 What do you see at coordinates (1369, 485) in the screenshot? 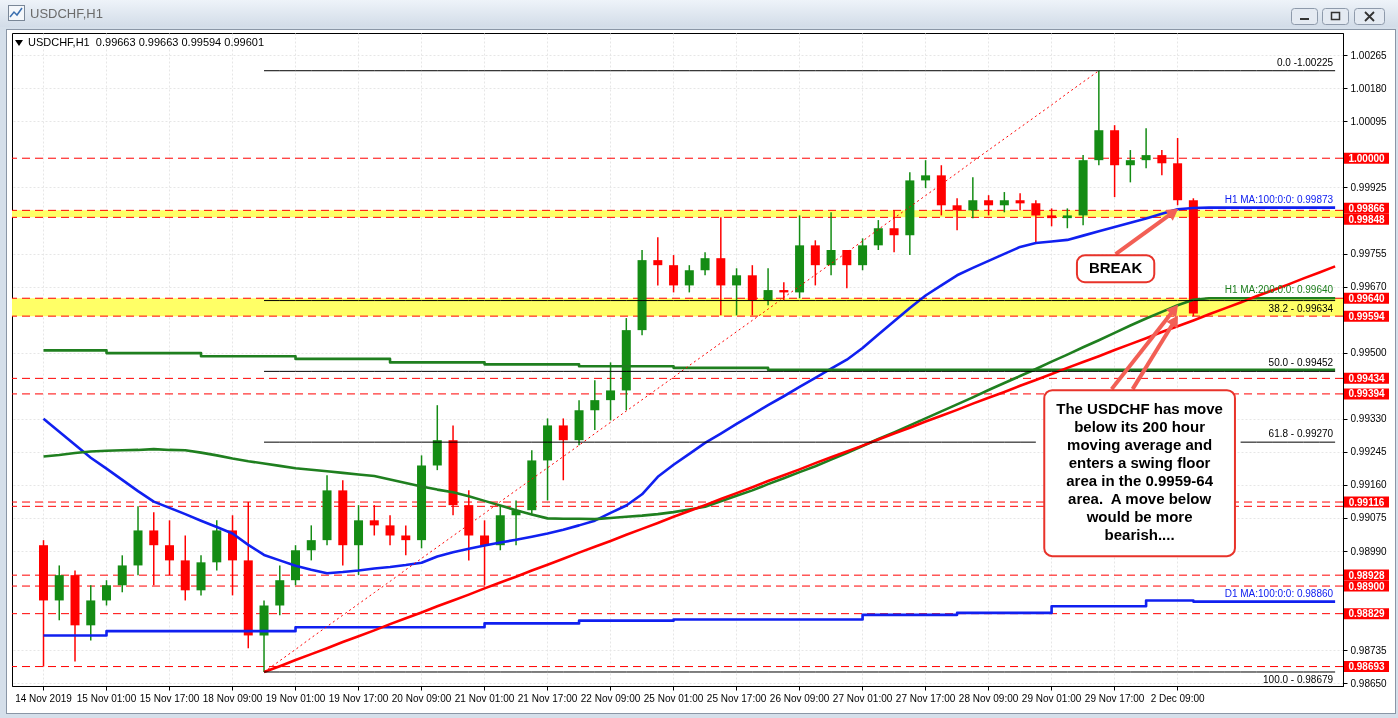
I see `y-tick-label: 0.99160` at bounding box center [1369, 485].